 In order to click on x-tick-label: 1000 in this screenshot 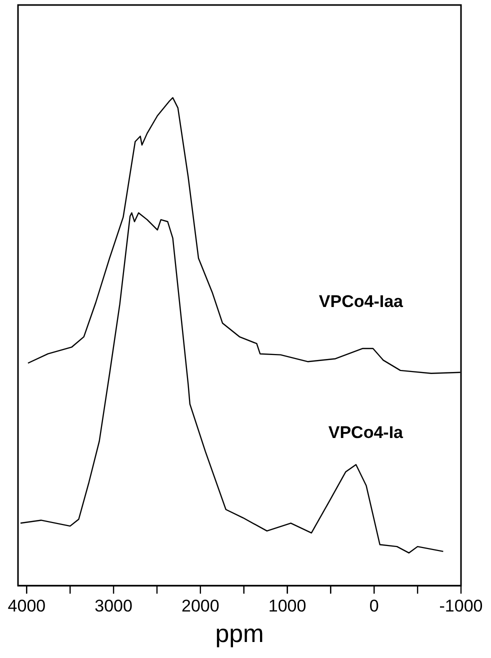, I will do `click(287, 606)`.